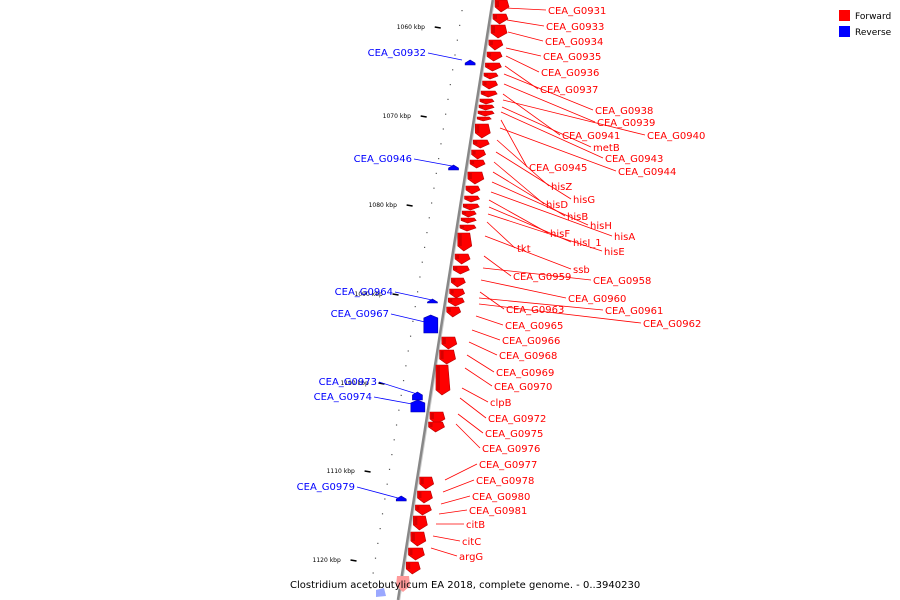  Describe the element at coordinates (326, 487) in the screenshot. I see `reverse-gene-label: CEA_G0979` at that location.